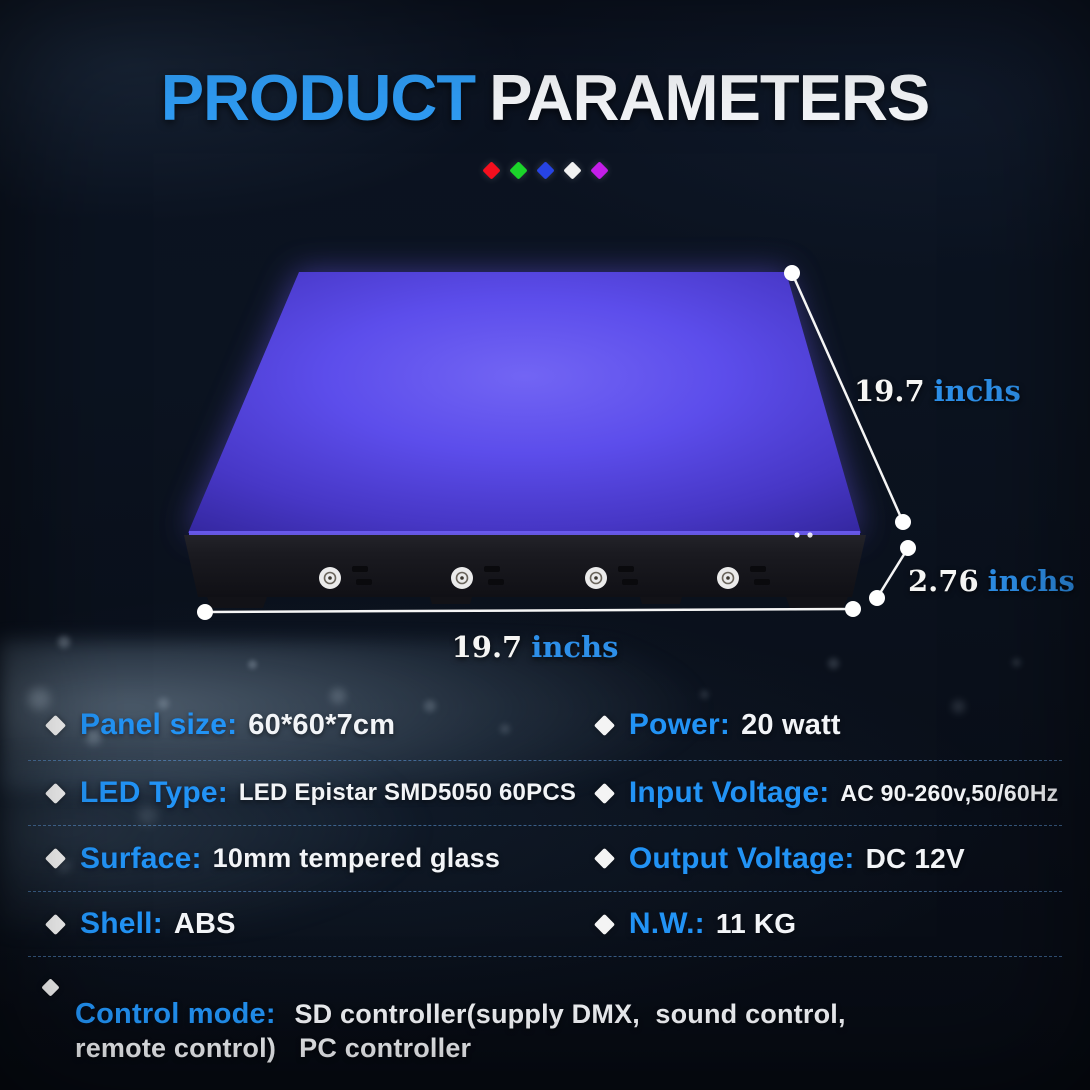 This screenshot has height=1090, width=1090. Describe the element at coordinates (817, 602) in the screenshot. I see `panel-foot-right` at that location.